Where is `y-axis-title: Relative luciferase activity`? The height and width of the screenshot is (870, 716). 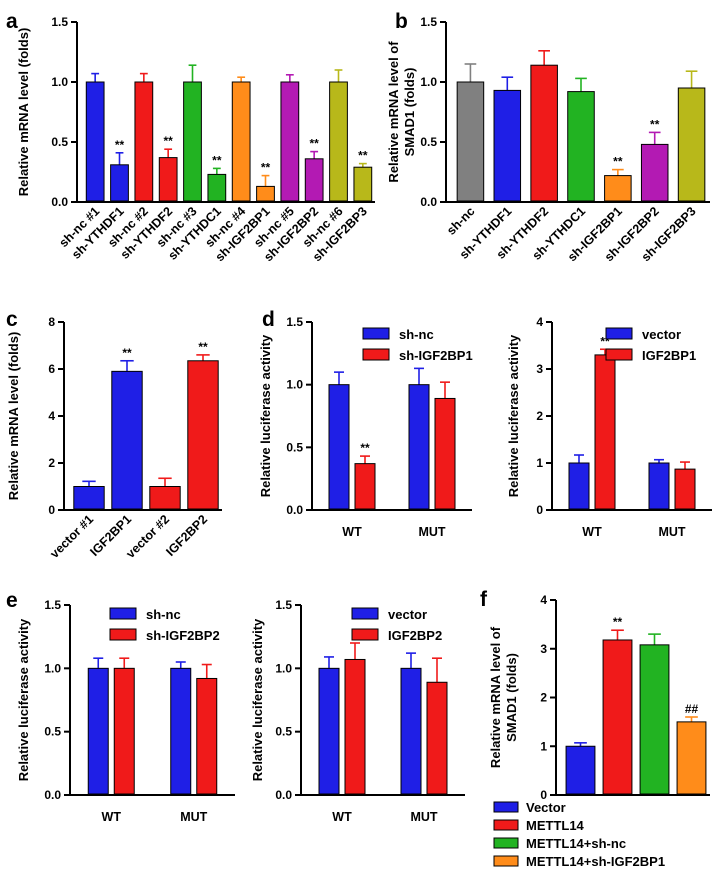
y-axis-title: Relative luciferase activity is located at coordinates (513, 415).